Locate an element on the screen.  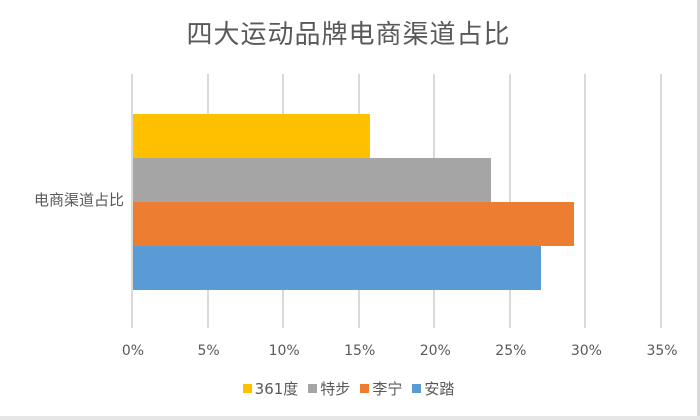
x-tick-label: 0% is located at coordinates (133, 351).